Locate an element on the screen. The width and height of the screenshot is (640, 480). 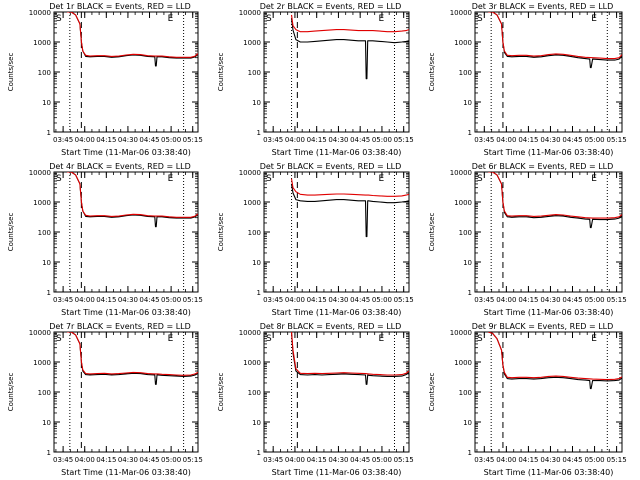
chart-title: Det 6r BLACK = Events, RED = LLD is located at coordinates (543, 166).